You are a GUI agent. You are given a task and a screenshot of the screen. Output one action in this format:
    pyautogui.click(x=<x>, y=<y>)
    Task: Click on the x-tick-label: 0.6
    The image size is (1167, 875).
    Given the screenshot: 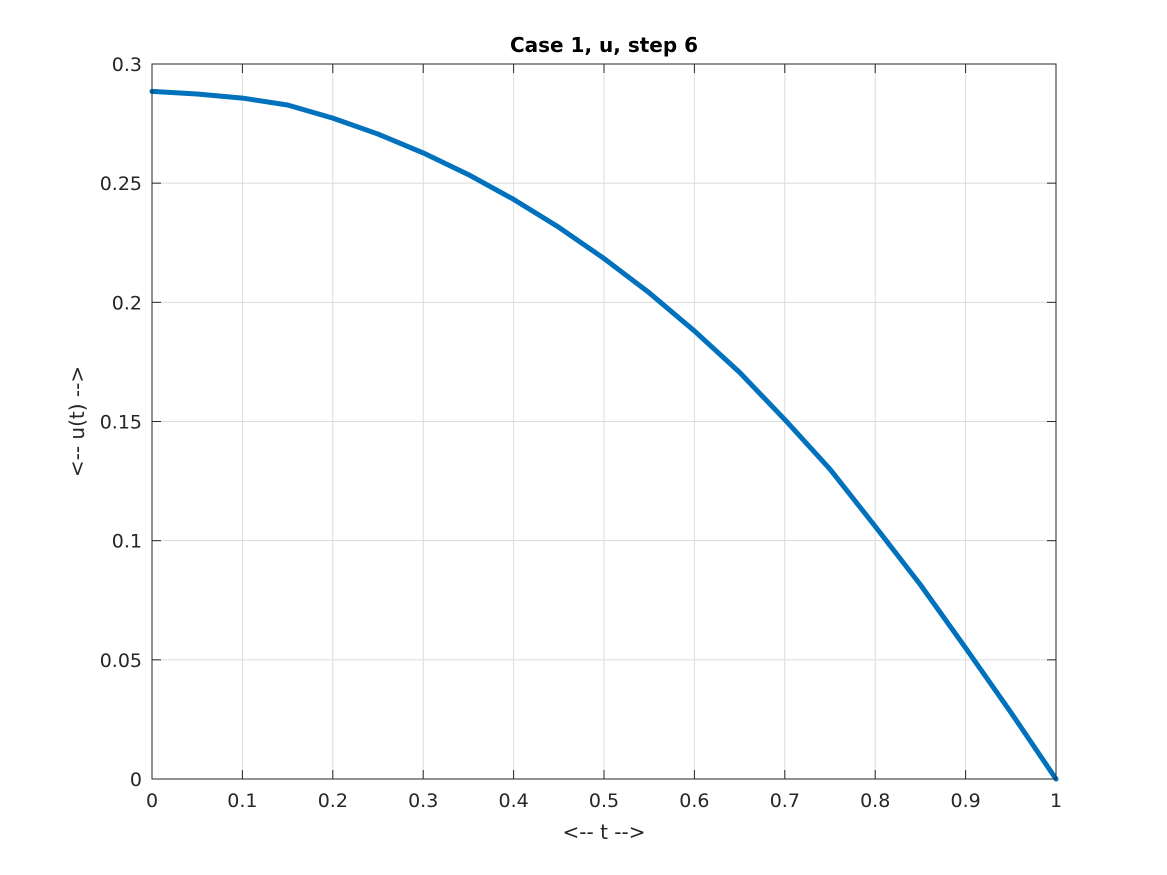 What is the action you would take?
    pyautogui.click(x=694, y=801)
    